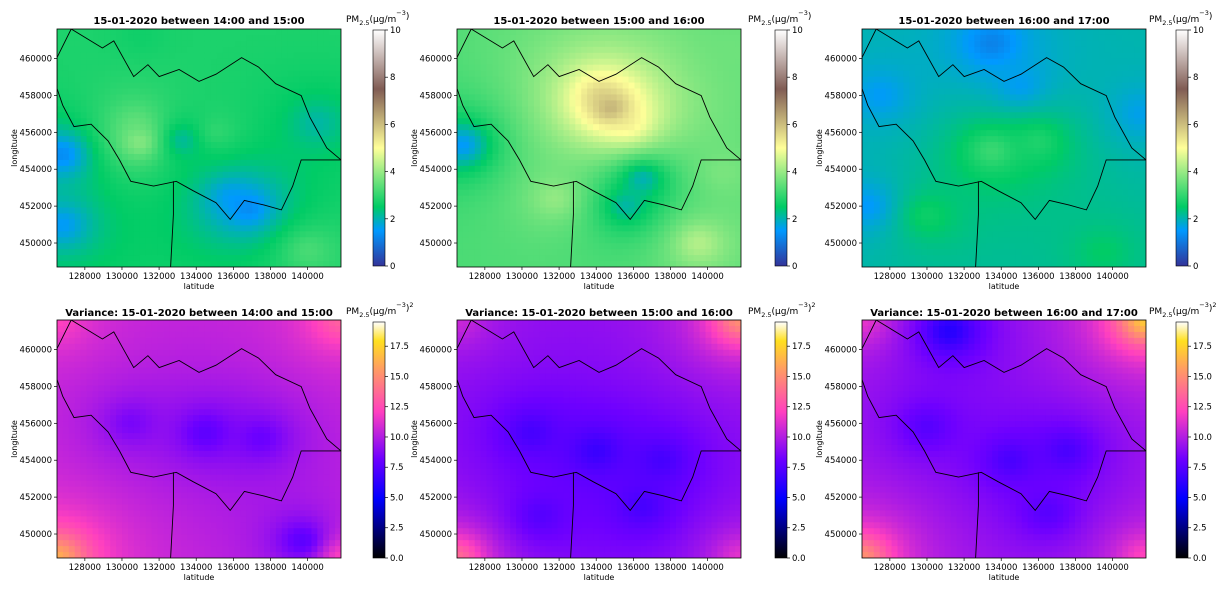 This screenshot has width=1227, height=591. Describe the element at coordinates (307, 277) in the screenshot. I see `x-tick-label: 140000` at that location.